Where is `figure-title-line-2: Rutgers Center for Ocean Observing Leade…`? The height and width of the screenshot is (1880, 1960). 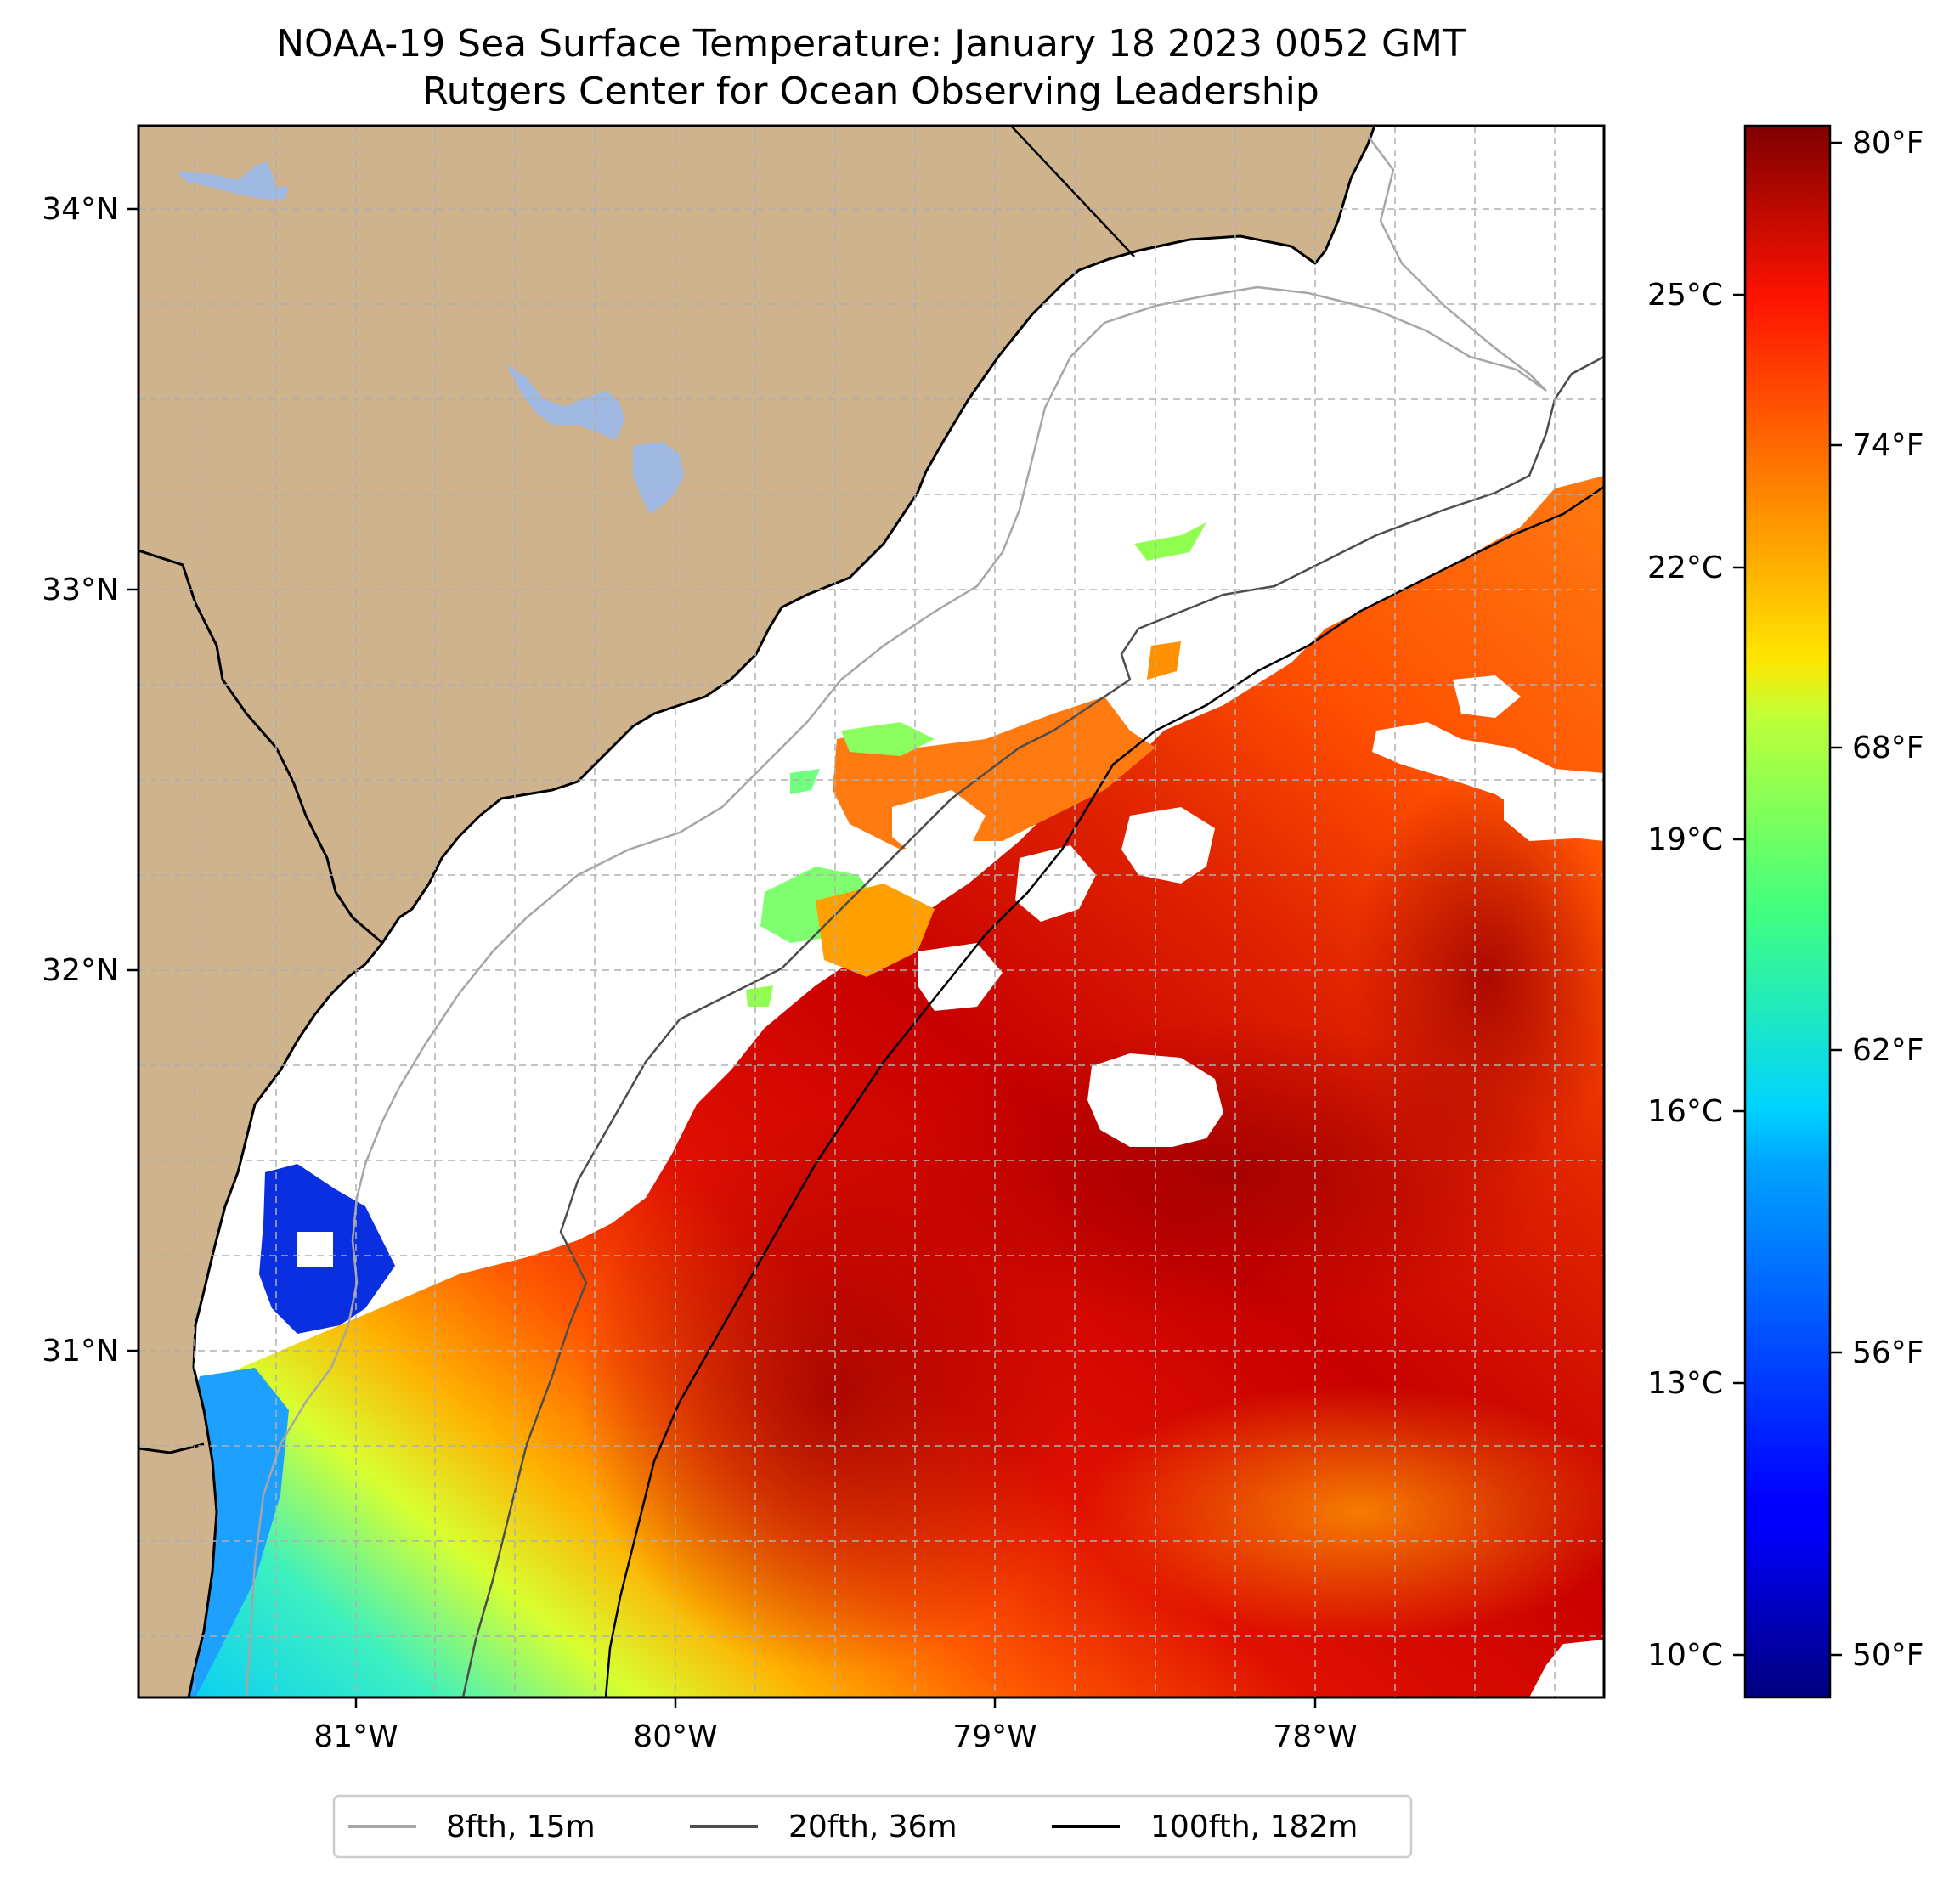 figure-title-line-2: Rutgers Center for Ocean Observing Leade… is located at coordinates (871, 92).